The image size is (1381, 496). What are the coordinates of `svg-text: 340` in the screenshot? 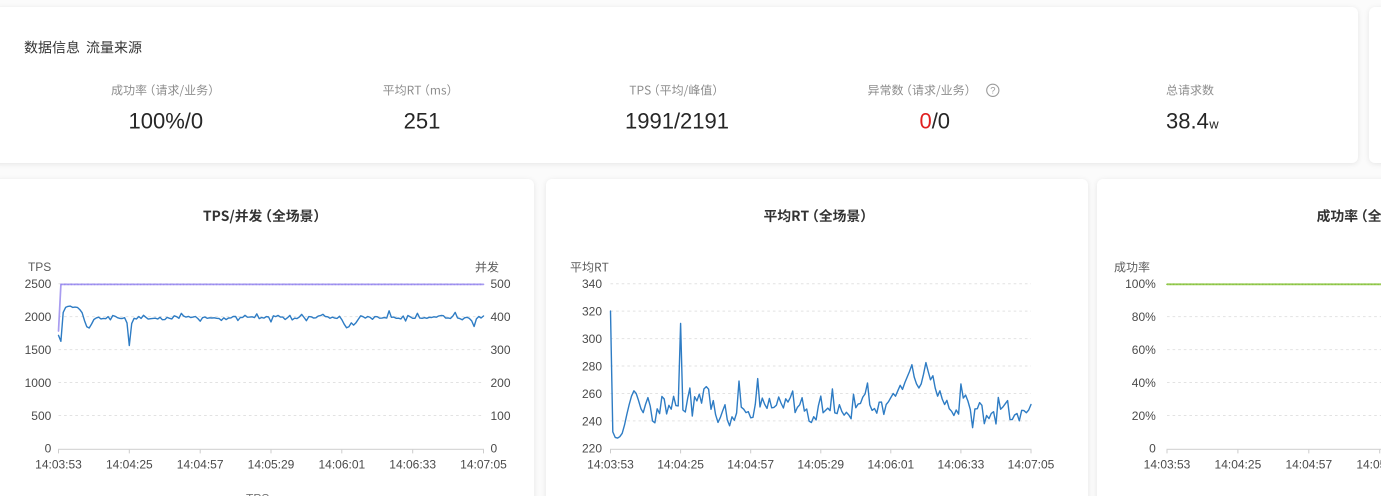 It's located at (592, 284).